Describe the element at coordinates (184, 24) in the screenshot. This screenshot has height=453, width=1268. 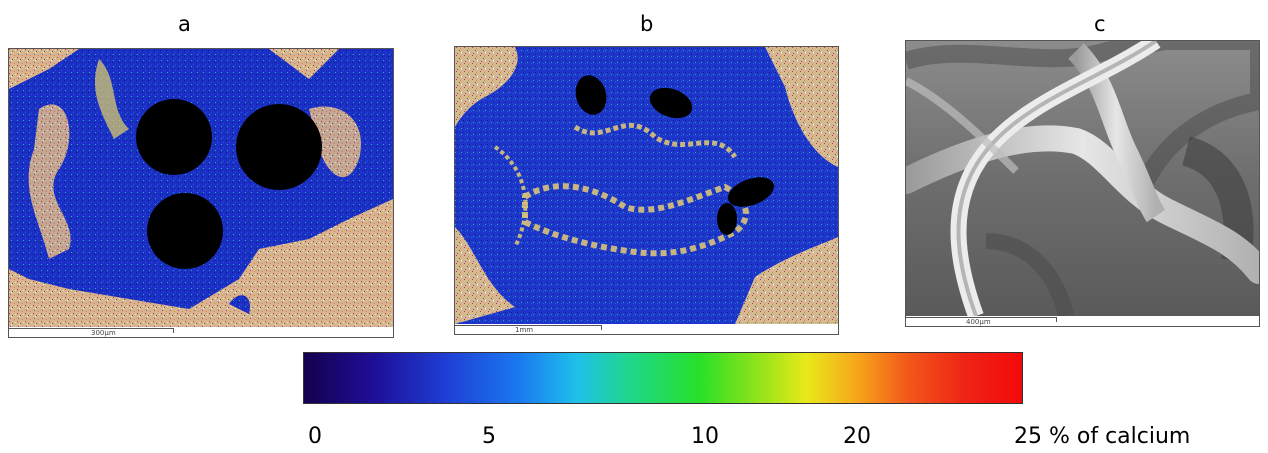
I see `panel-label-a: a` at that location.